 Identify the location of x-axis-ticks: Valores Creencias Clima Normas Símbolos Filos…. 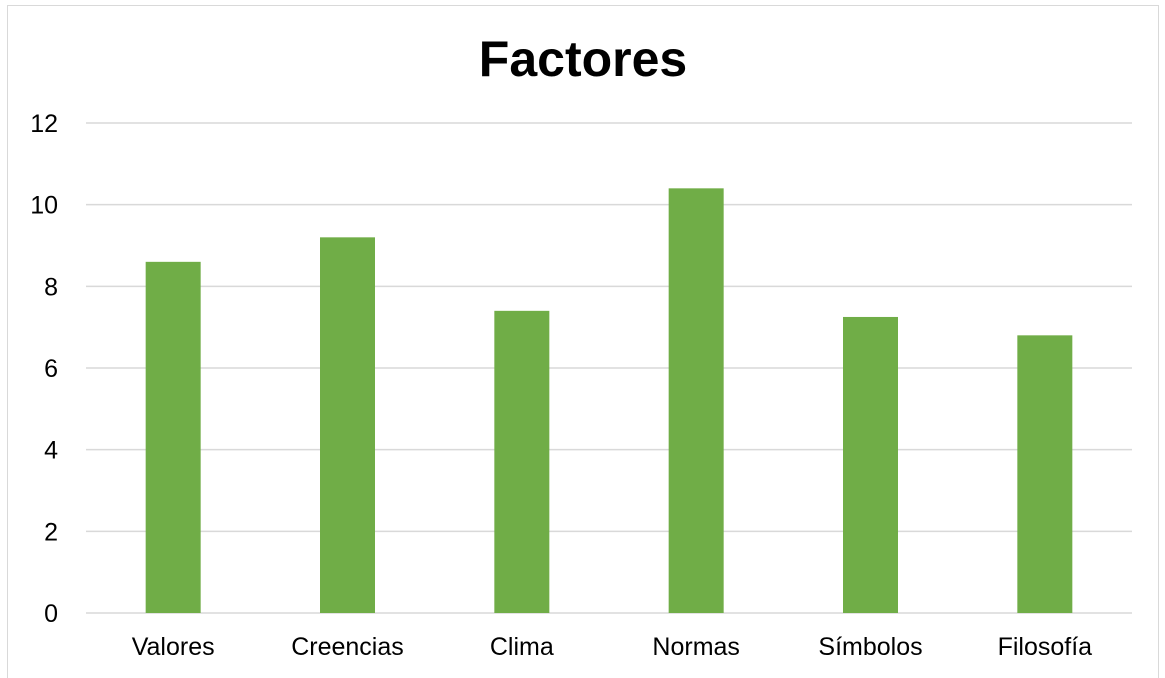
(612, 647).